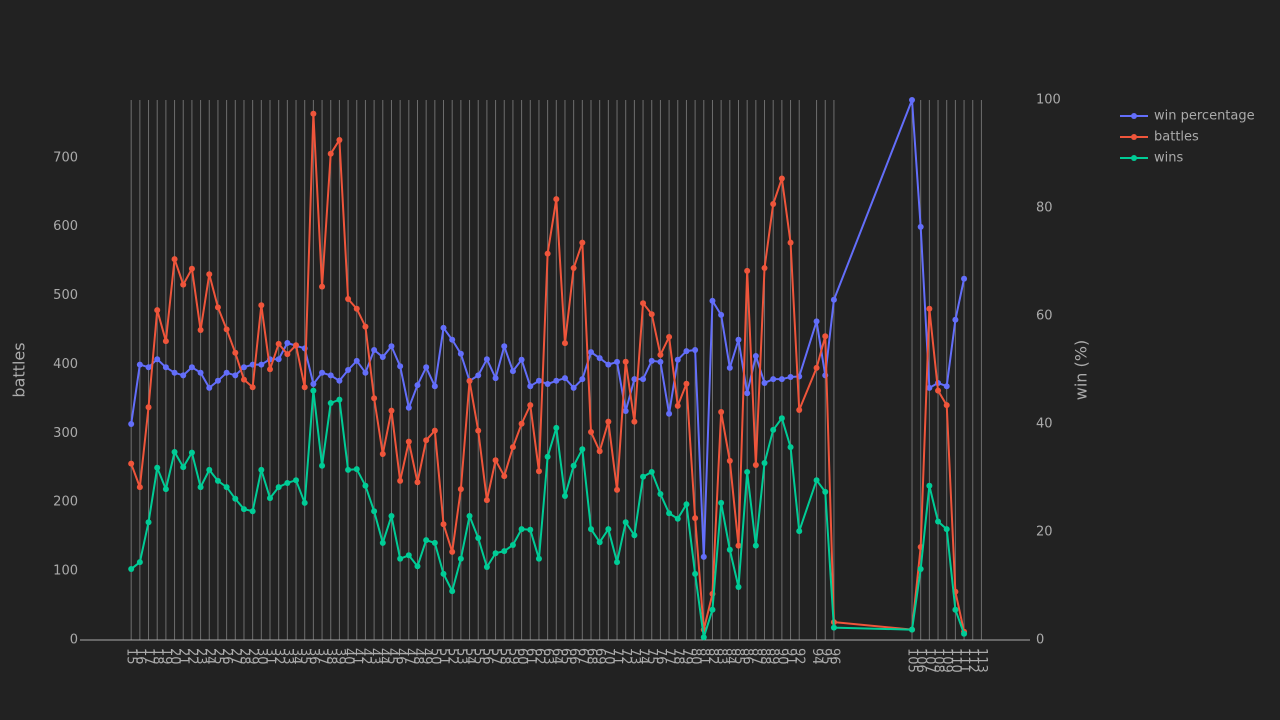  I want to click on x-tick-label: 59, so click(512, 656).